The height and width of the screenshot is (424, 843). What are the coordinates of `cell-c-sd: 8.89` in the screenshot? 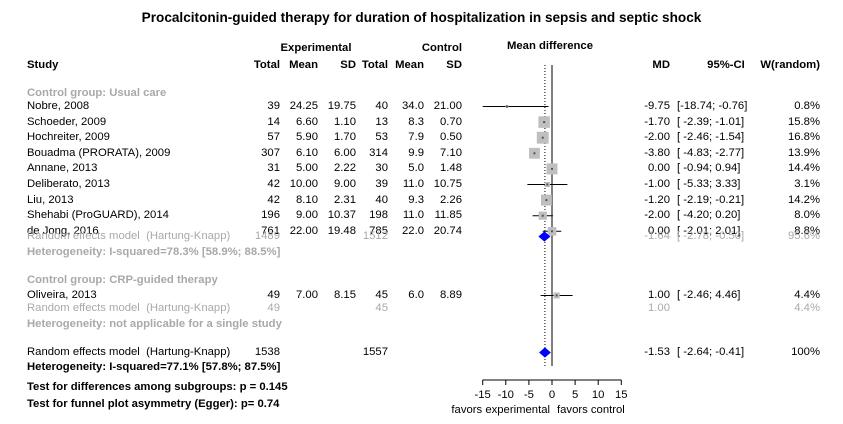 It's located at (451, 295).